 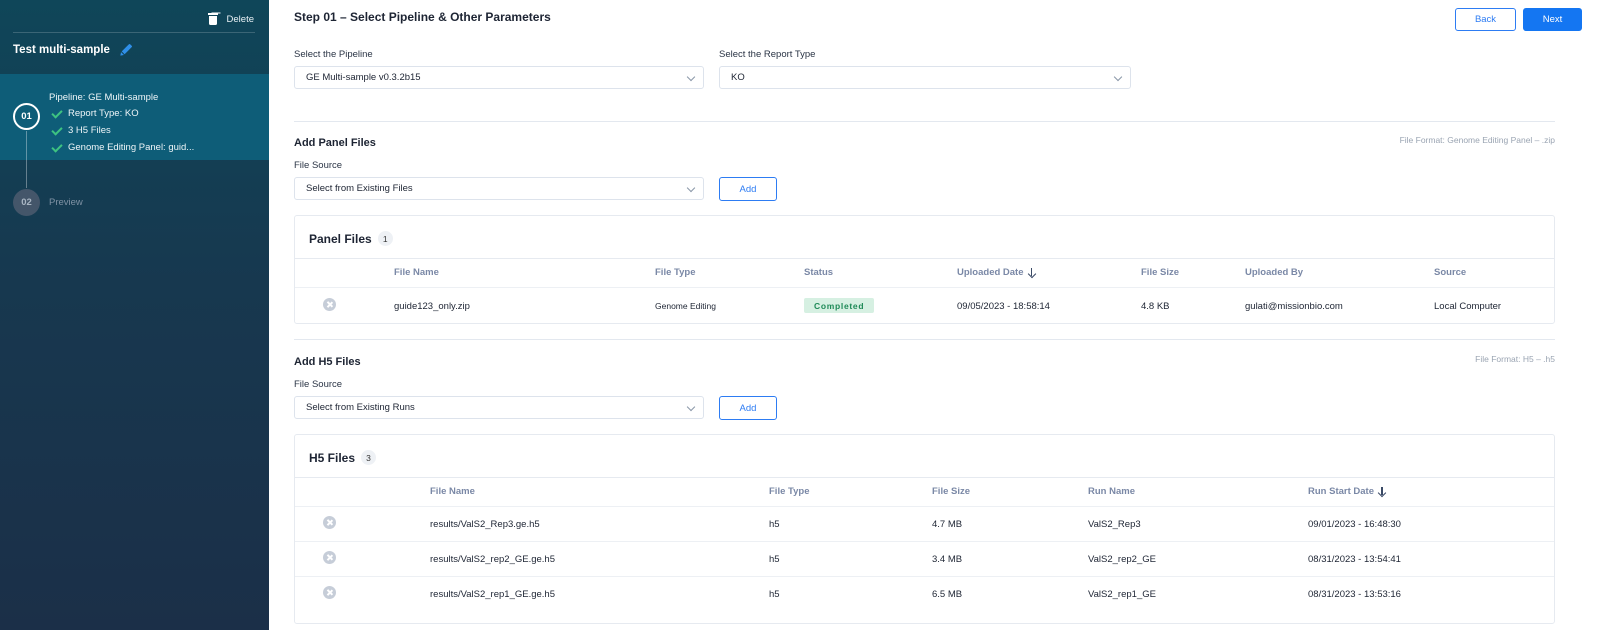 I want to click on h5-file-source-value: Select from Existing Runs, so click(x=360, y=407).